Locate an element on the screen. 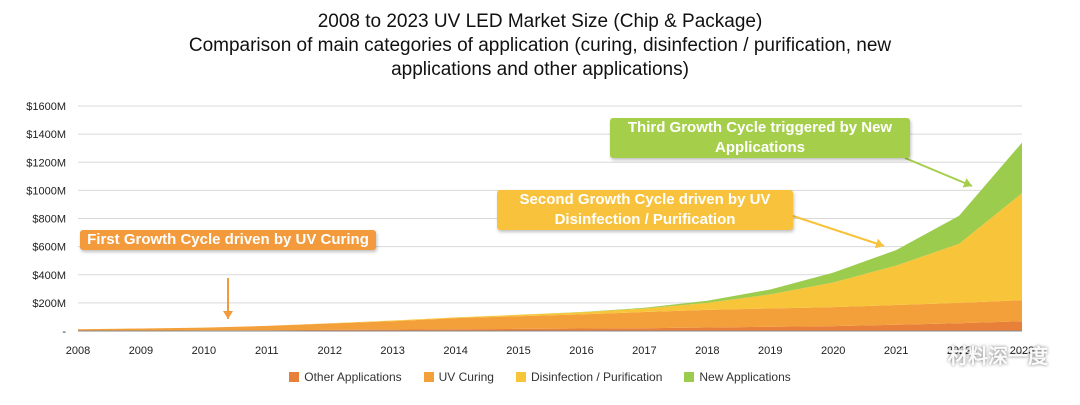  third-callout-arrow-head is located at coordinates (967, 183).